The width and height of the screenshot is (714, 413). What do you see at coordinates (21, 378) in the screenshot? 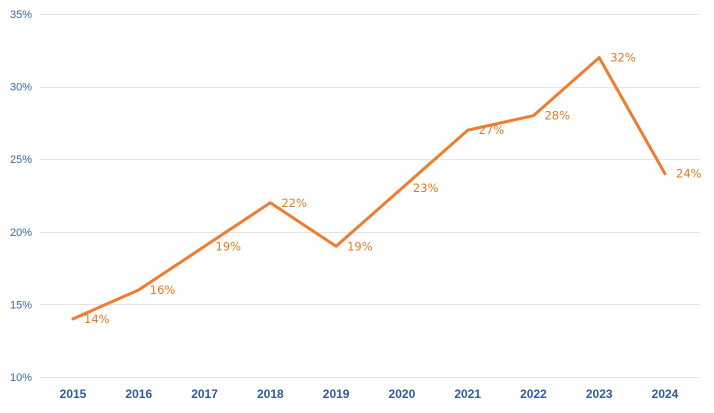
I see `y-tick-label: 10%` at bounding box center [21, 378].